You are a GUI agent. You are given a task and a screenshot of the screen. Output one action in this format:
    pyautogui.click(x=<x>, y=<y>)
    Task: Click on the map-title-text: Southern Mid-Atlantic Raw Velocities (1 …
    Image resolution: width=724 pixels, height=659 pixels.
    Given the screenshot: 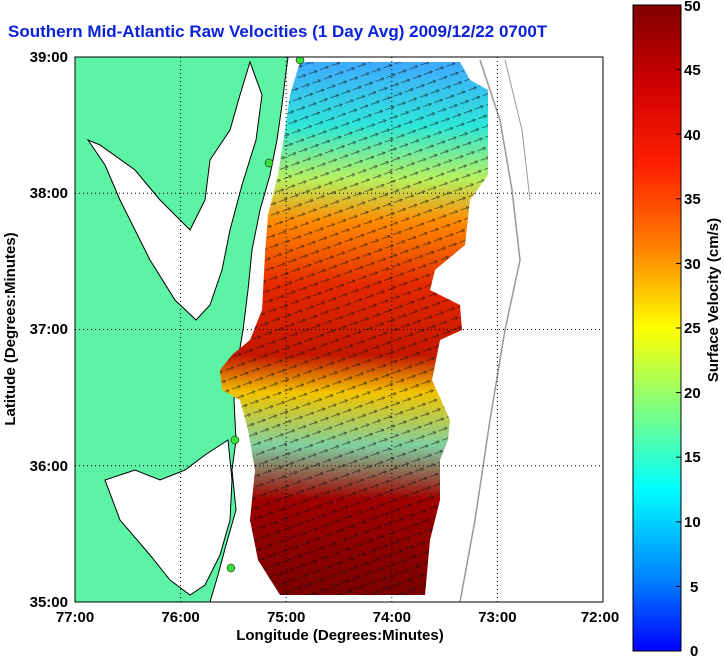 What is the action you would take?
    pyautogui.click(x=272, y=31)
    